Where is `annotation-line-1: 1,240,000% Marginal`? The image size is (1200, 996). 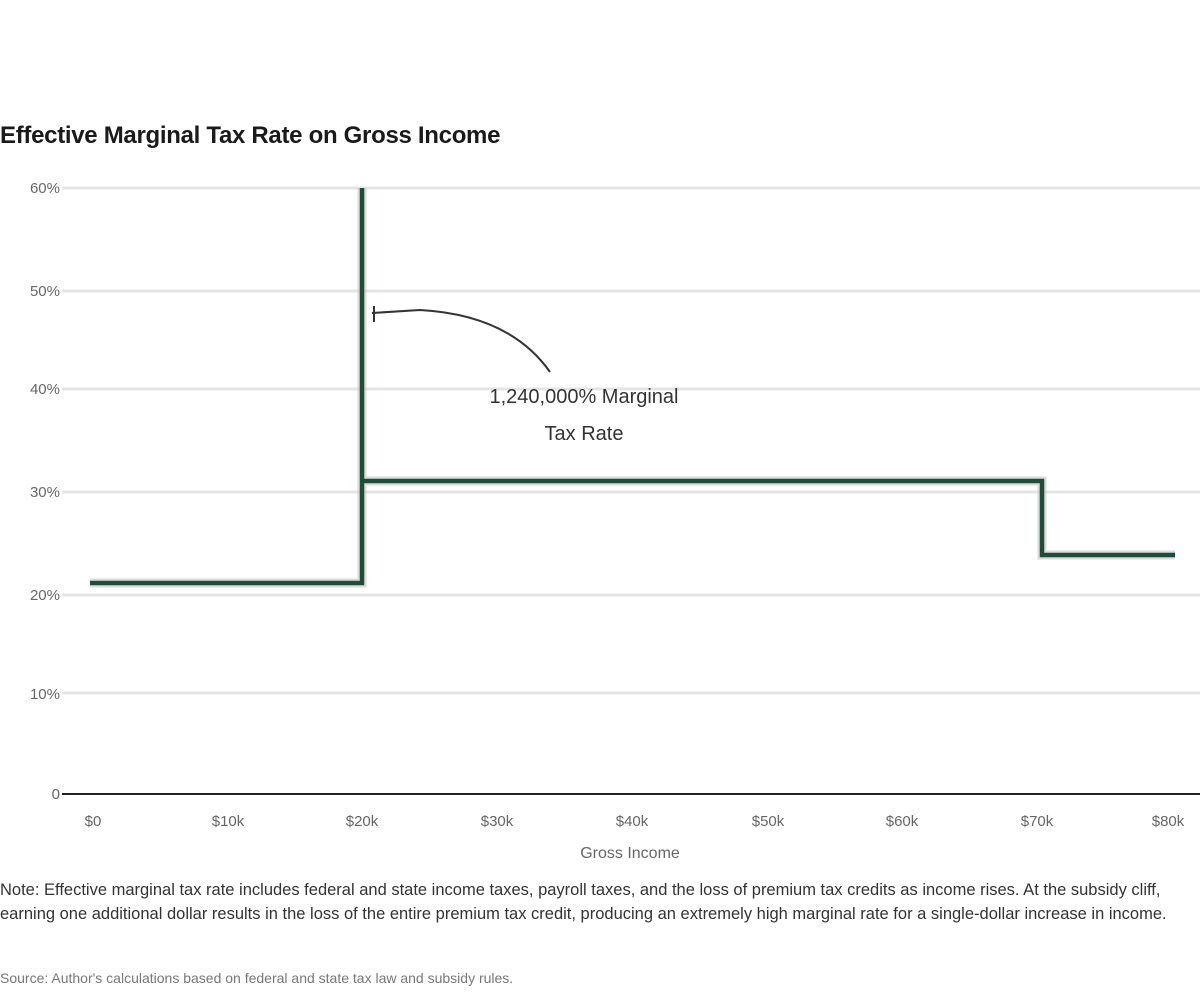
annotation-line-1: 1,240,000% Marginal is located at coordinates (583, 397).